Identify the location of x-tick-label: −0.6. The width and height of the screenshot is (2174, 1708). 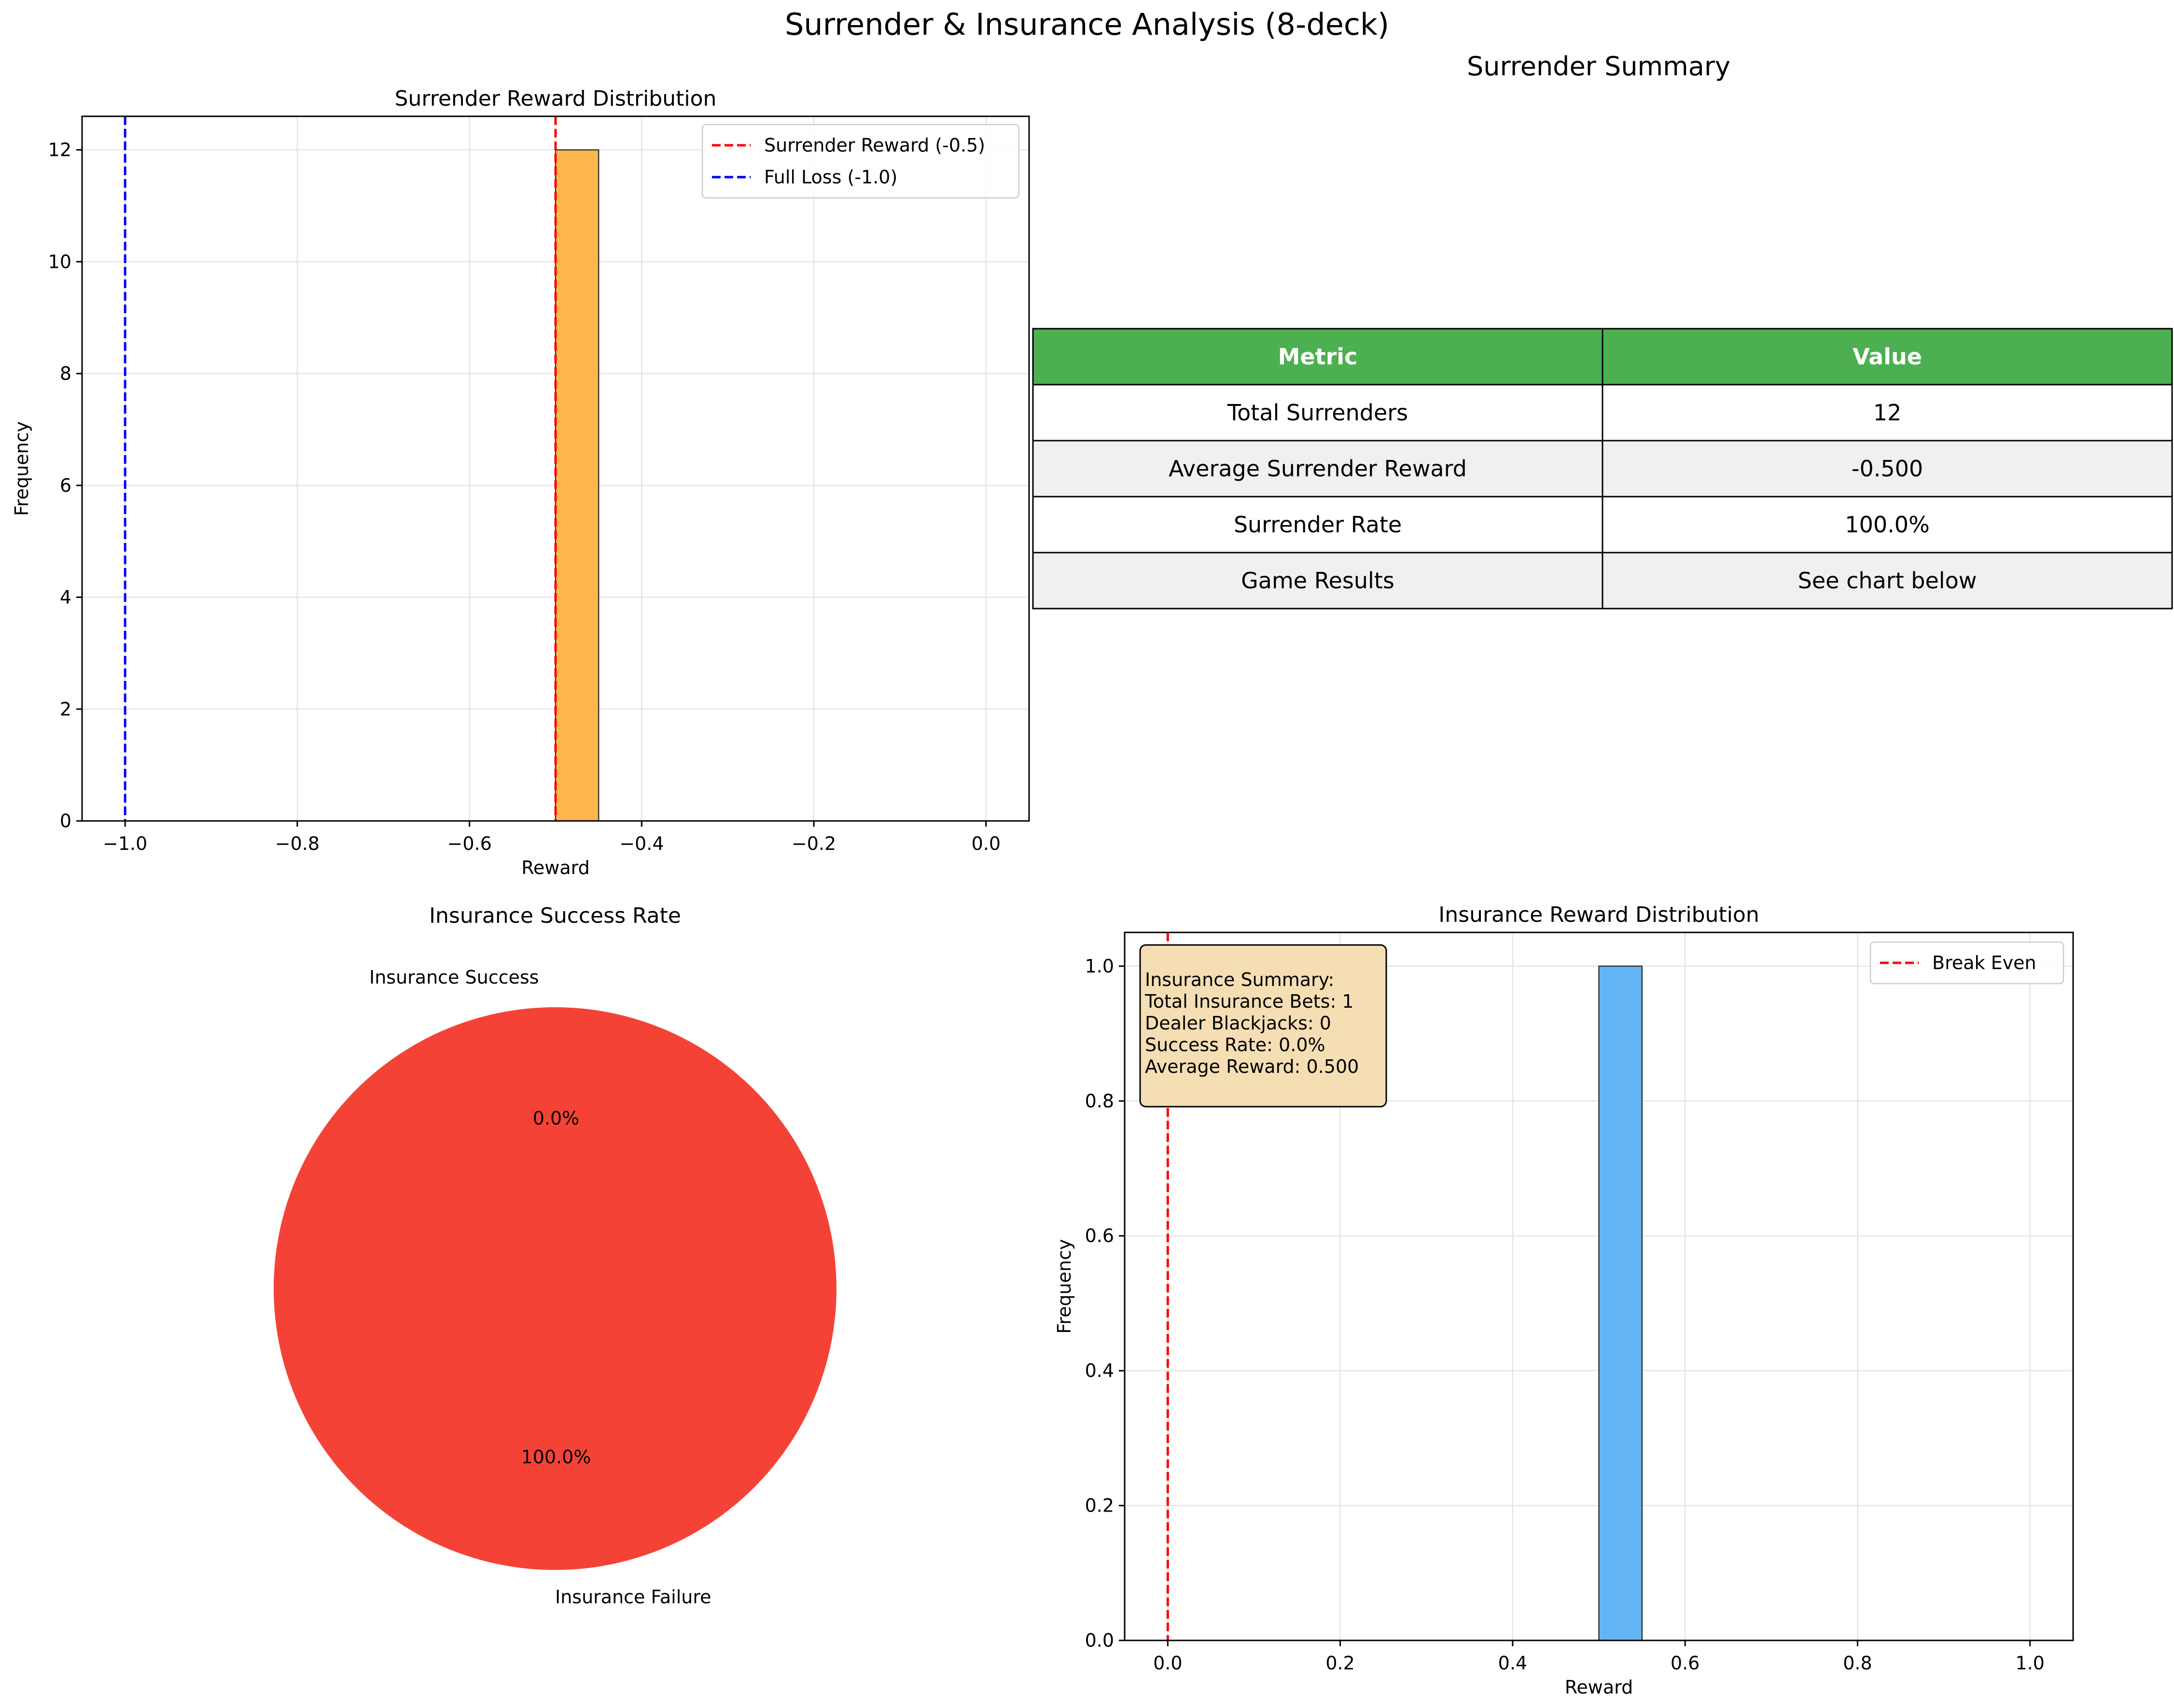
(469, 843).